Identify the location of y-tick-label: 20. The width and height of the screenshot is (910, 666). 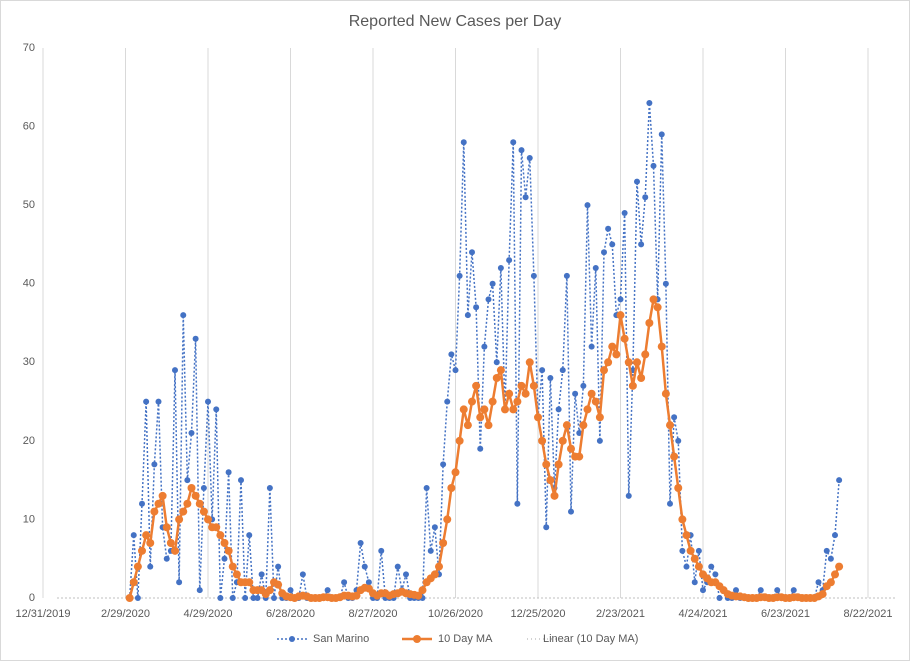
(29, 441).